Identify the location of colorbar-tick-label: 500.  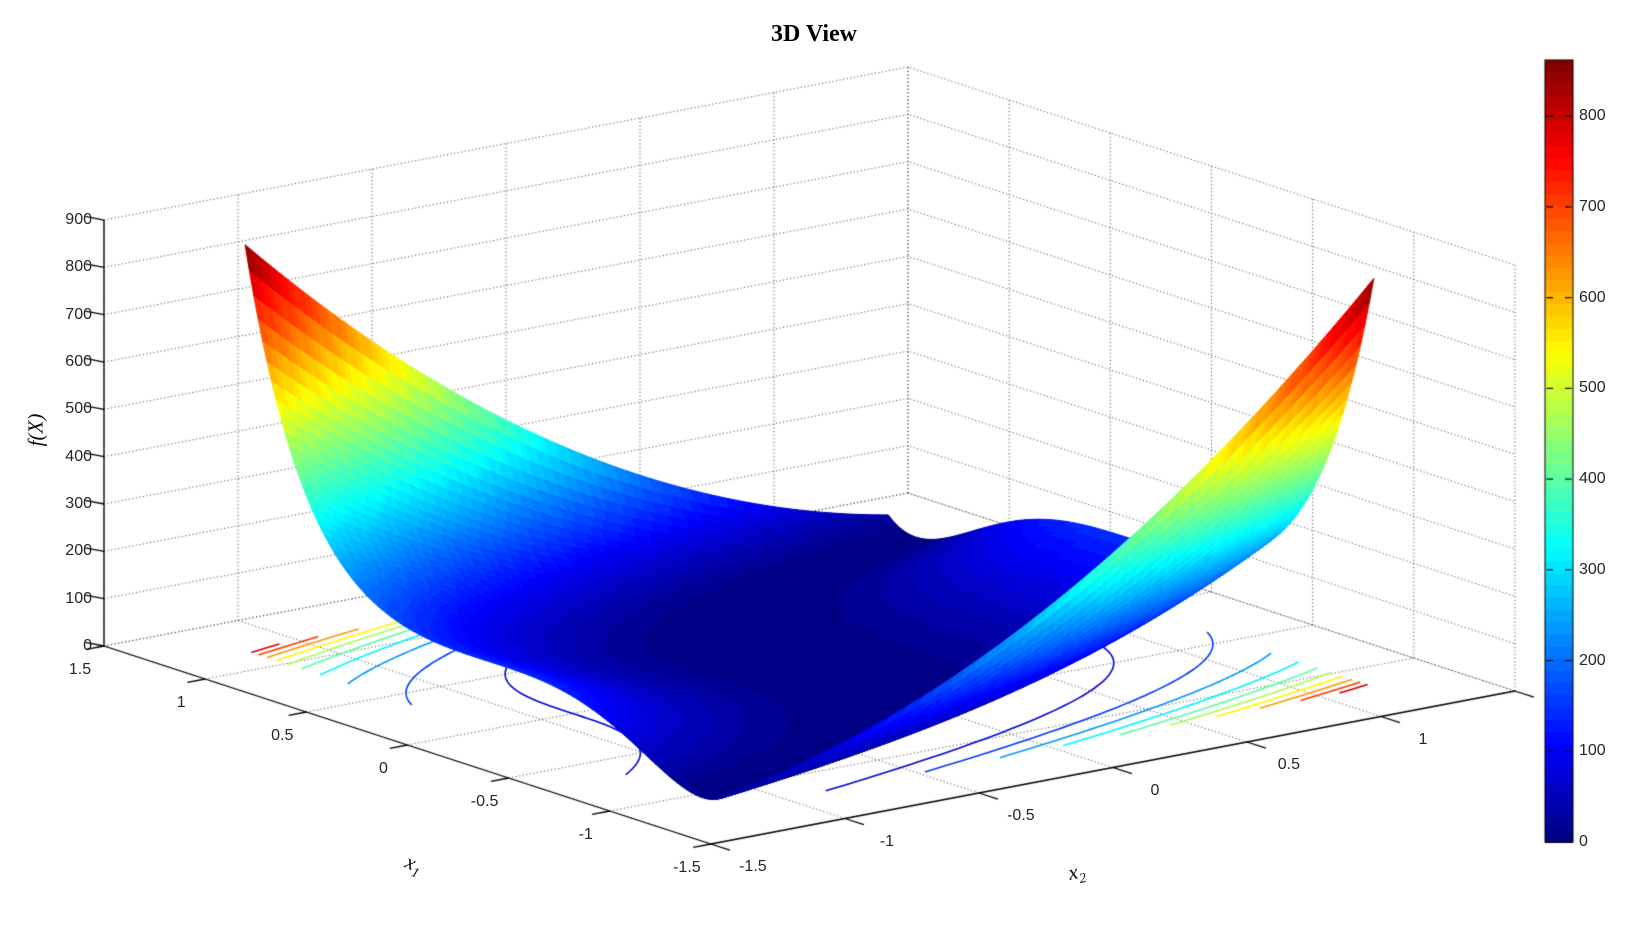
(1592, 388).